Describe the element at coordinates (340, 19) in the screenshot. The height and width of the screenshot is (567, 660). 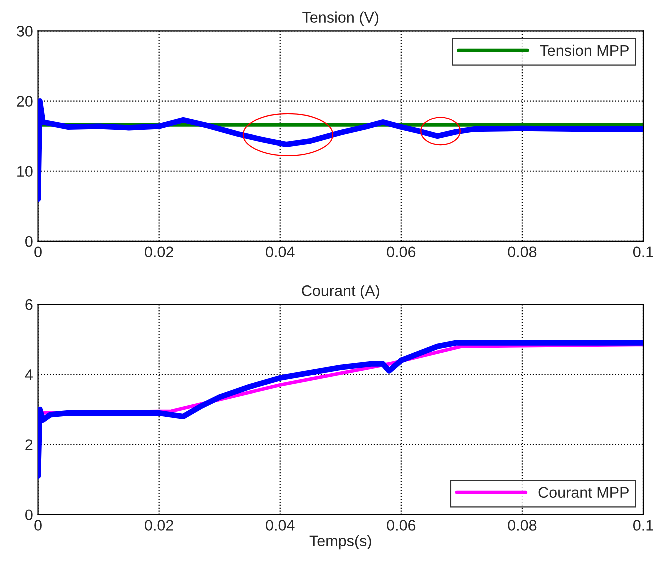
I see `chart-title: Tension (V)` at that location.